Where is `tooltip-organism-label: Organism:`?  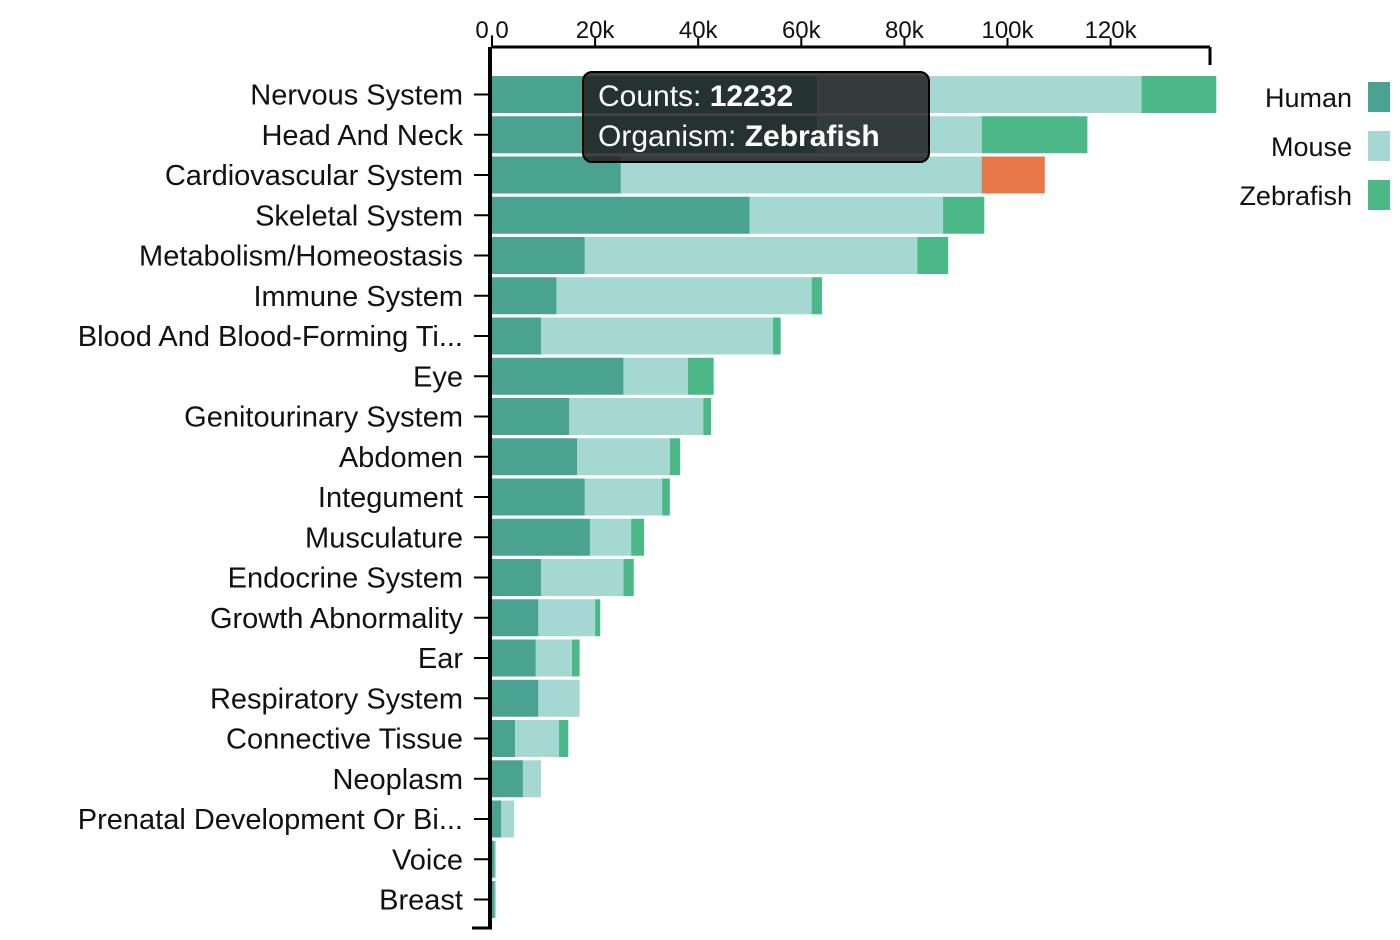 tooltip-organism-label: Organism: is located at coordinates (671, 136).